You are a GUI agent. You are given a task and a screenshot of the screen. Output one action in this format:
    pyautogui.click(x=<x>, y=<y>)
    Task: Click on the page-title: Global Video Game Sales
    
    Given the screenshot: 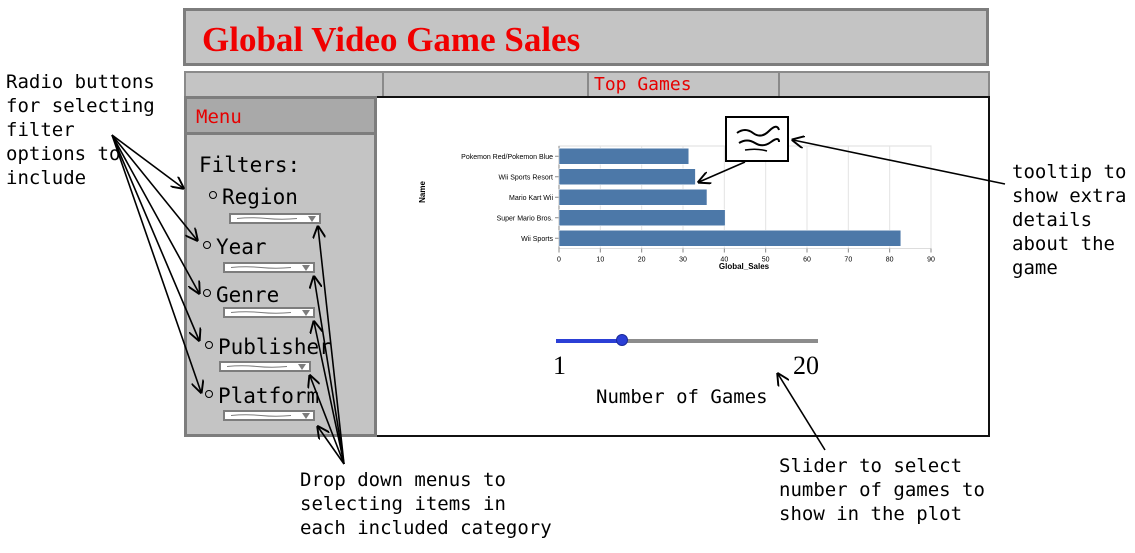 What is the action you would take?
    pyautogui.click(x=391, y=39)
    